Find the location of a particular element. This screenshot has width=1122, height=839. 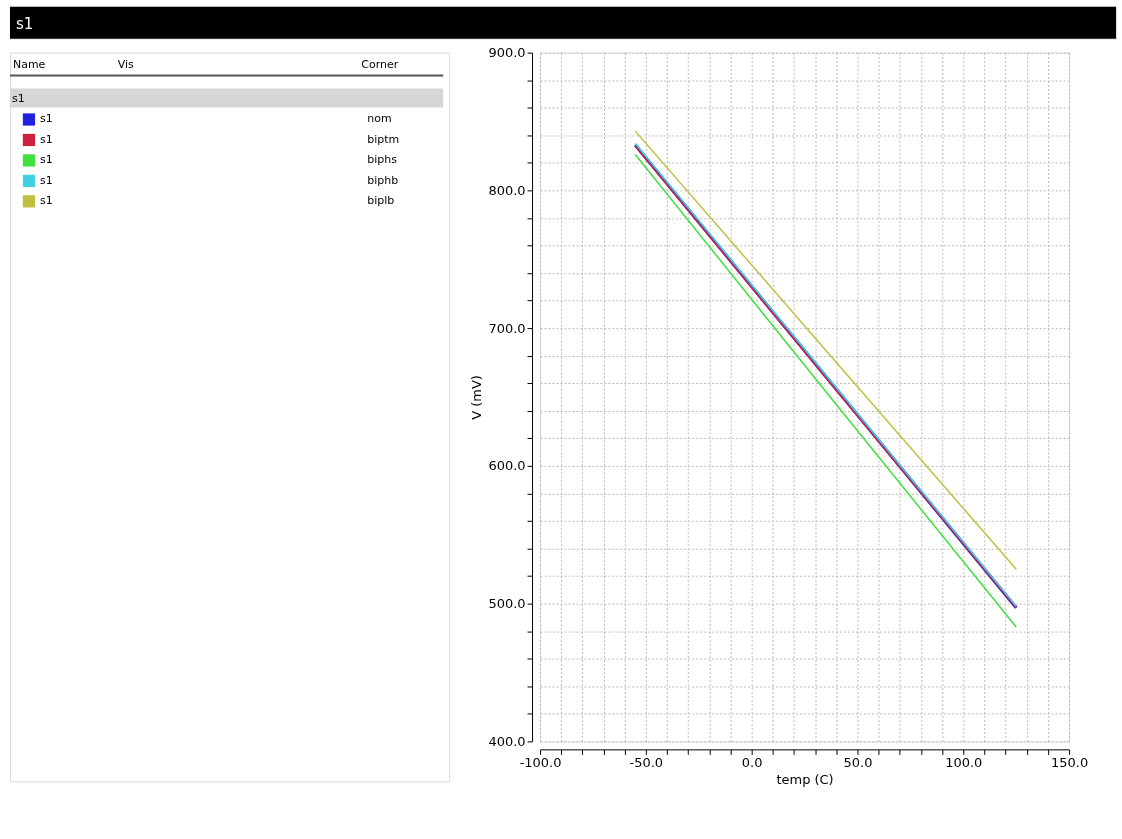

y-tick-label: 800.0 is located at coordinates (507, 190).